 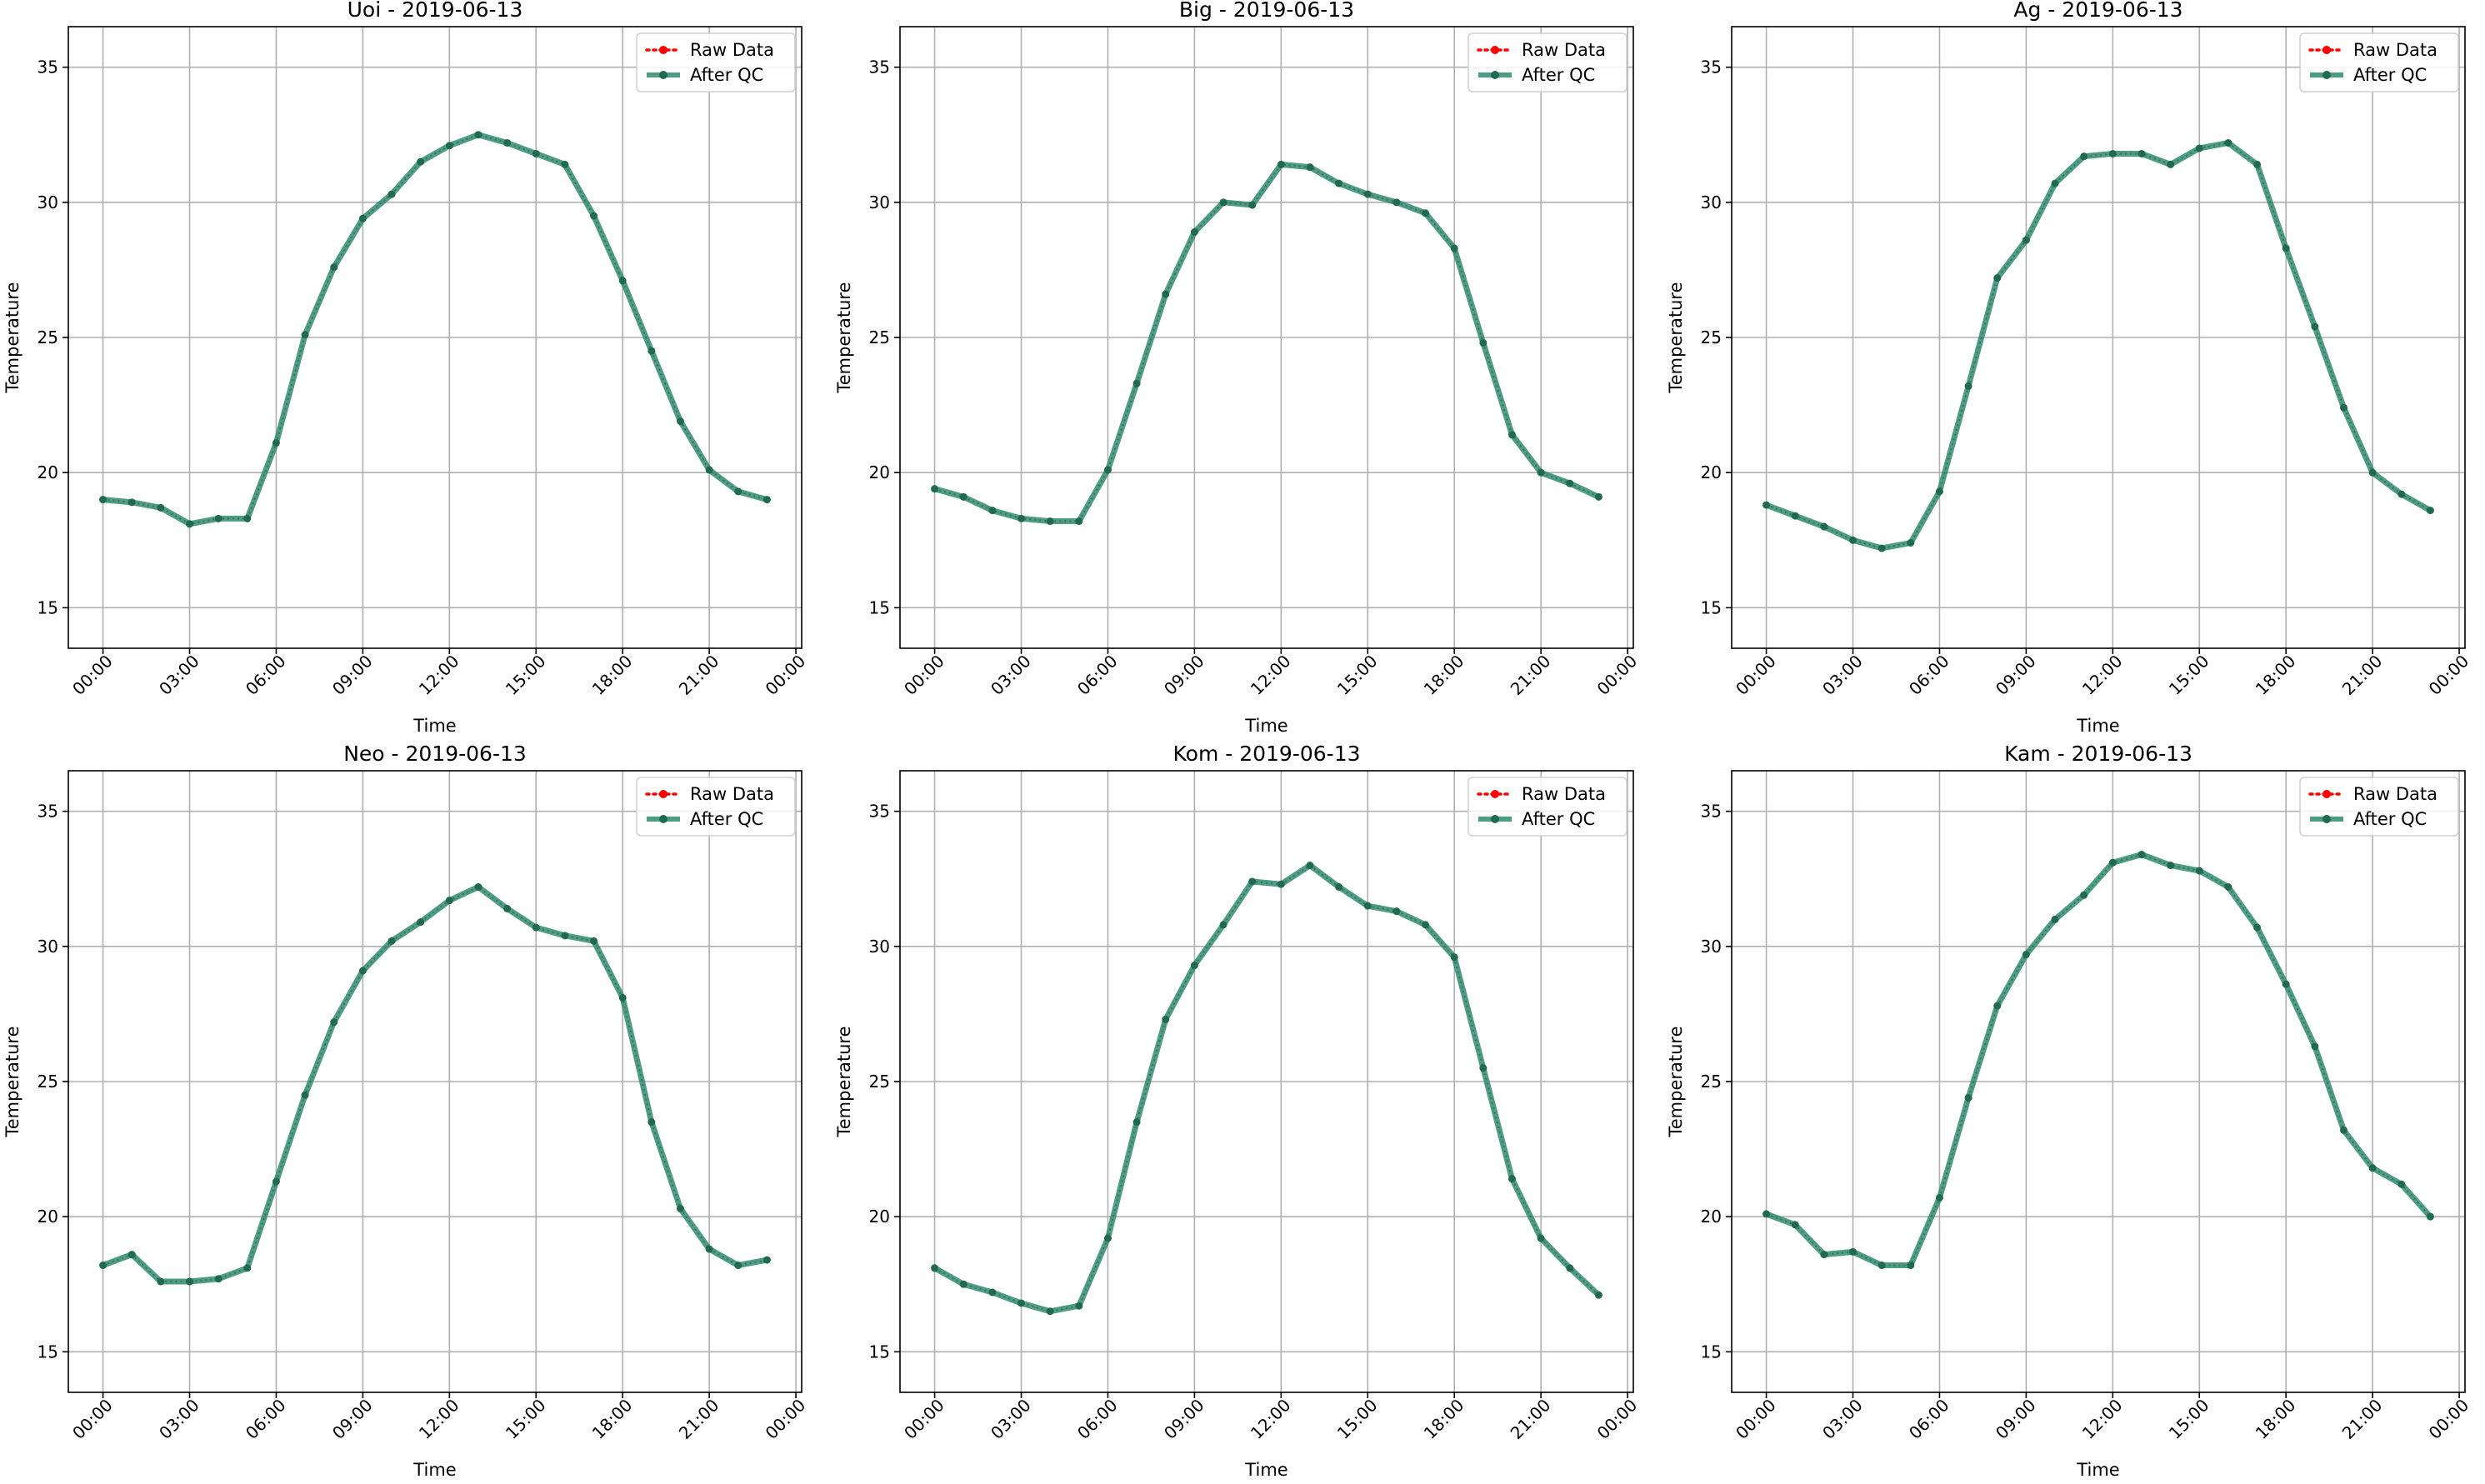 I want to click on legend-qc-marker, so click(x=663, y=819).